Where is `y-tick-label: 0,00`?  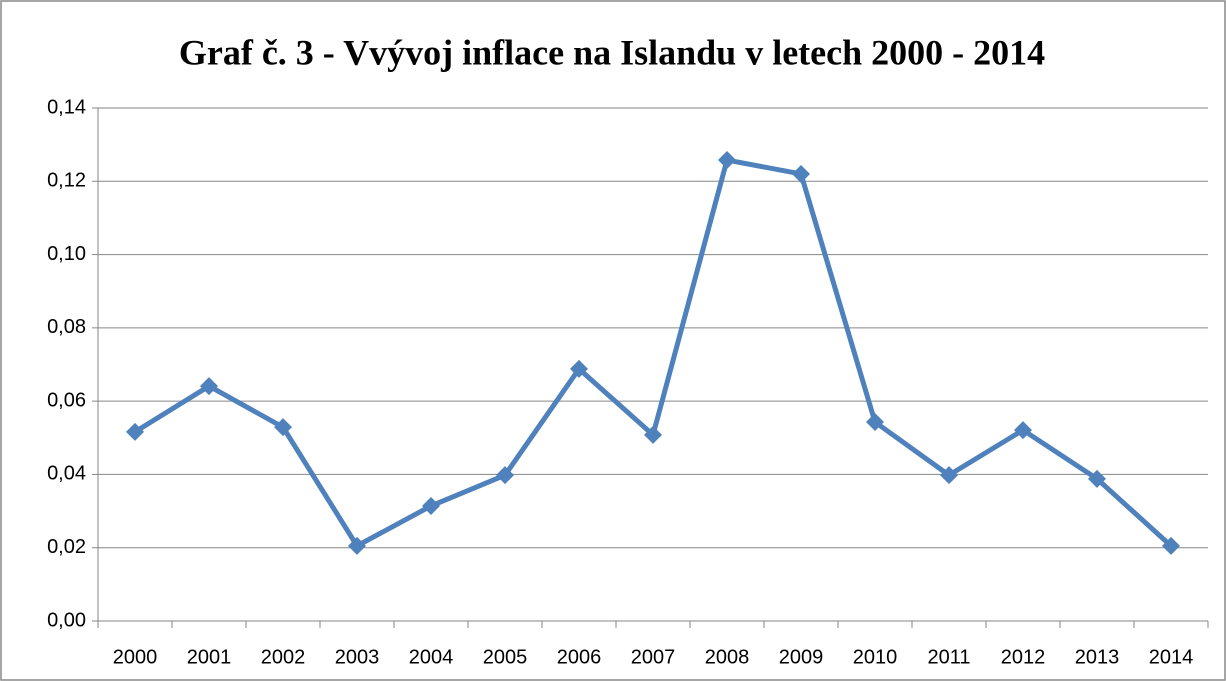
y-tick-label: 0,00 is located at coordinates (66, 620).